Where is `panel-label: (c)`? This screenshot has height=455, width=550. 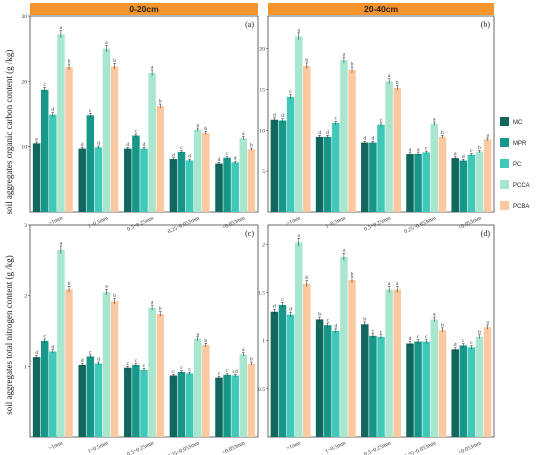
panel-label: (c) is located at coordinates (249, 233).